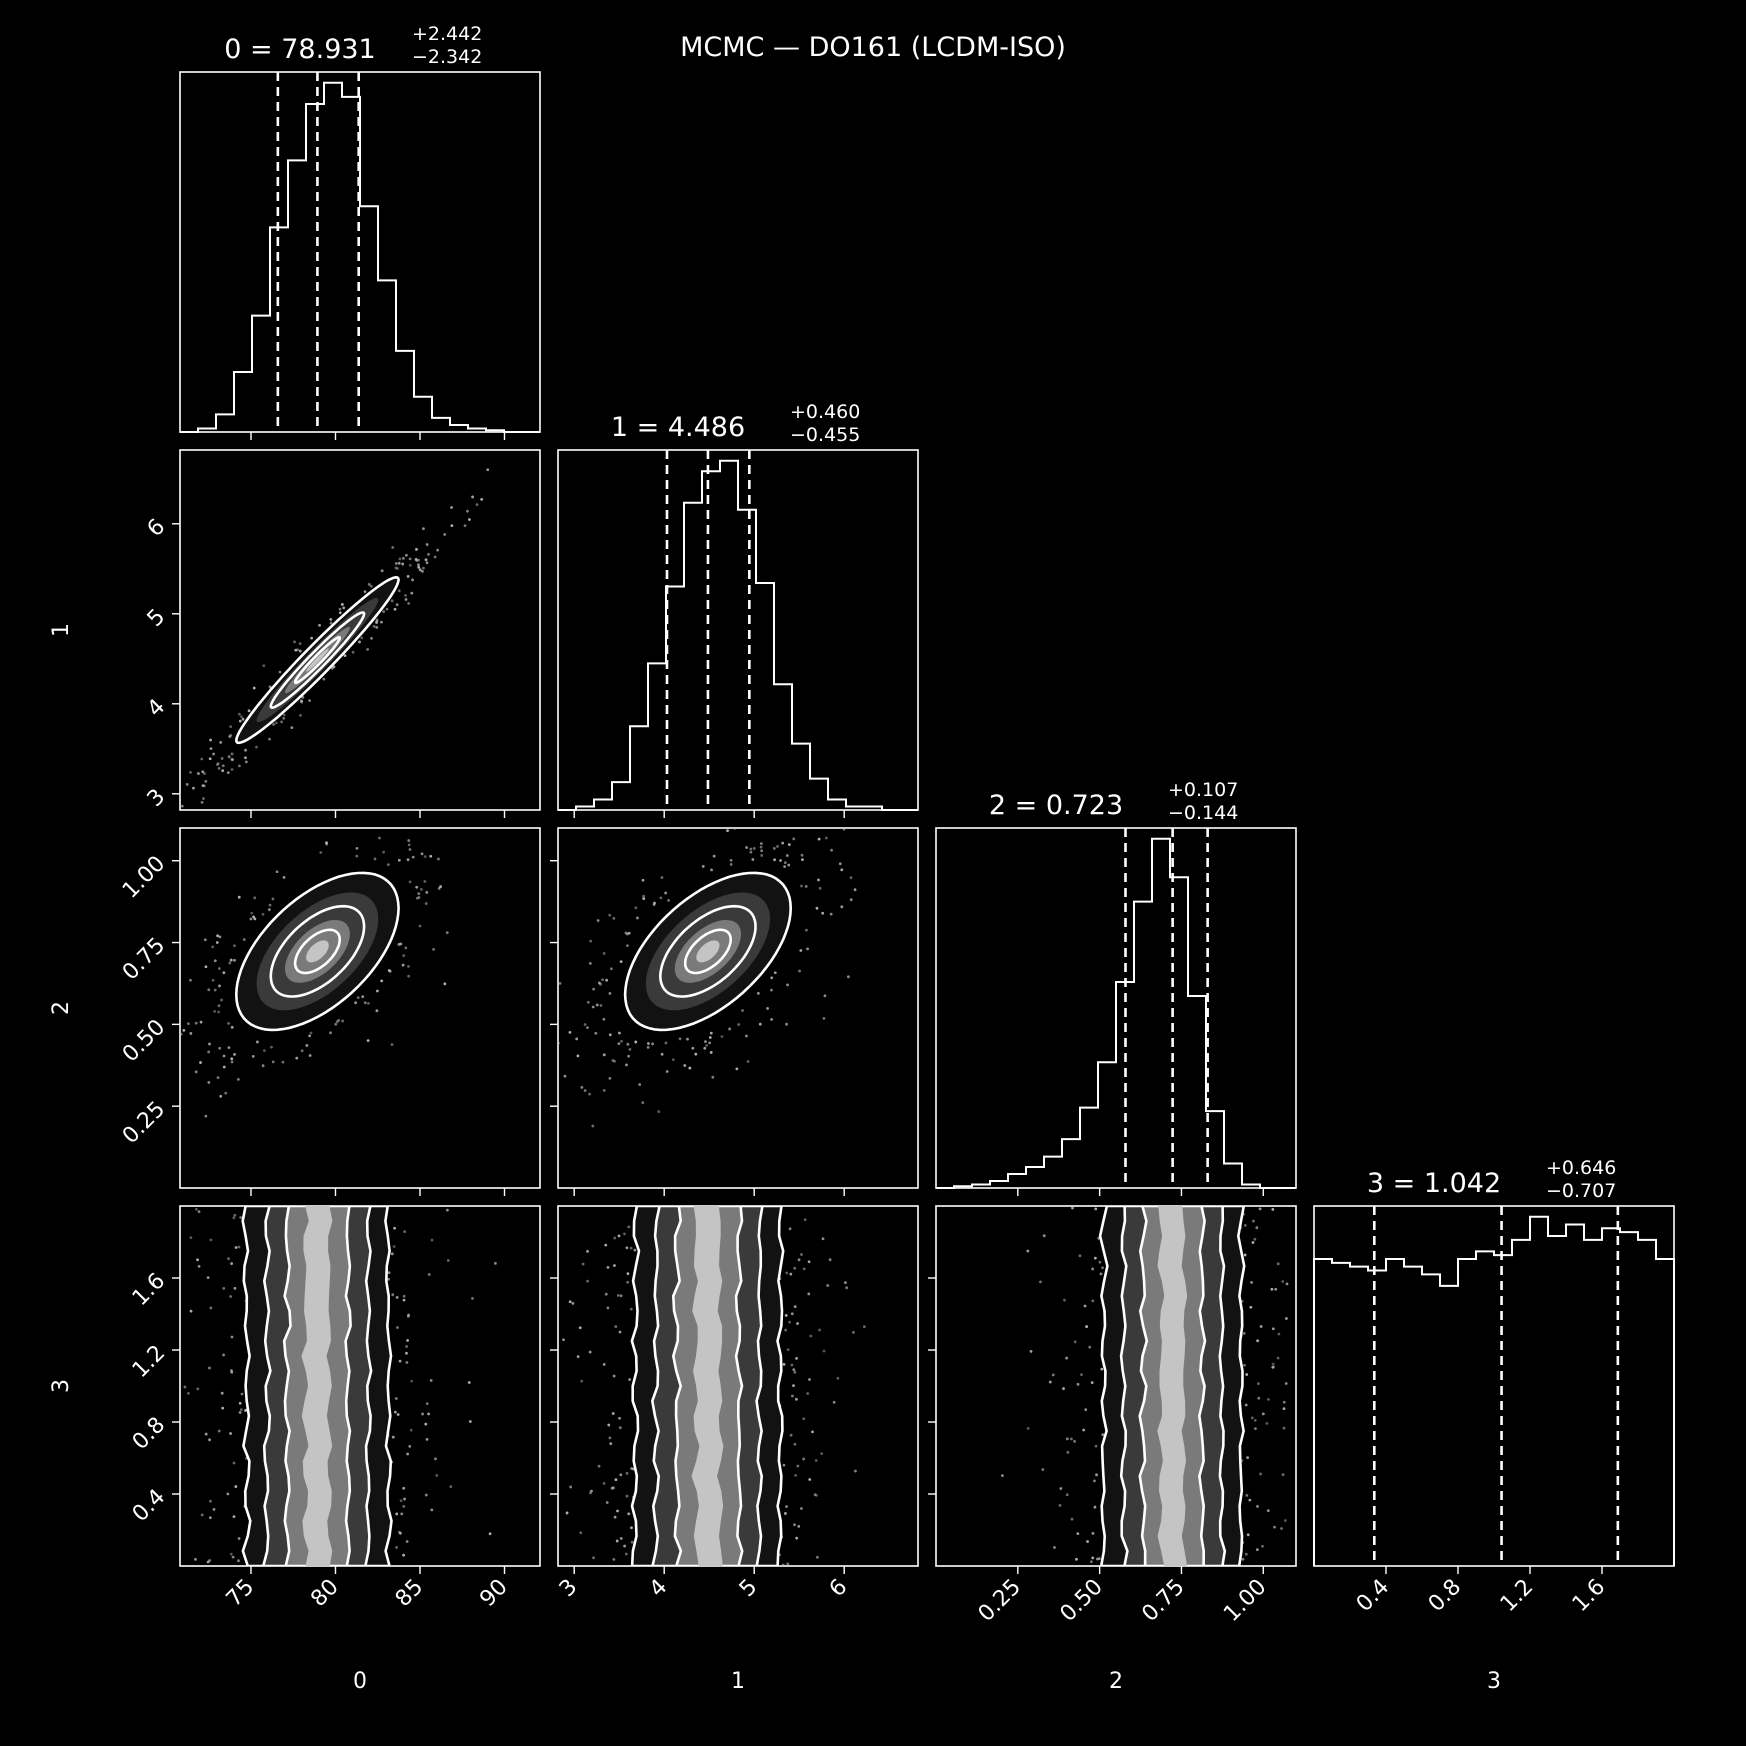 The width and height of the screenshot is (1746, 1746). I want to click on x-axis-label-0: 0, so click(360, 1681).